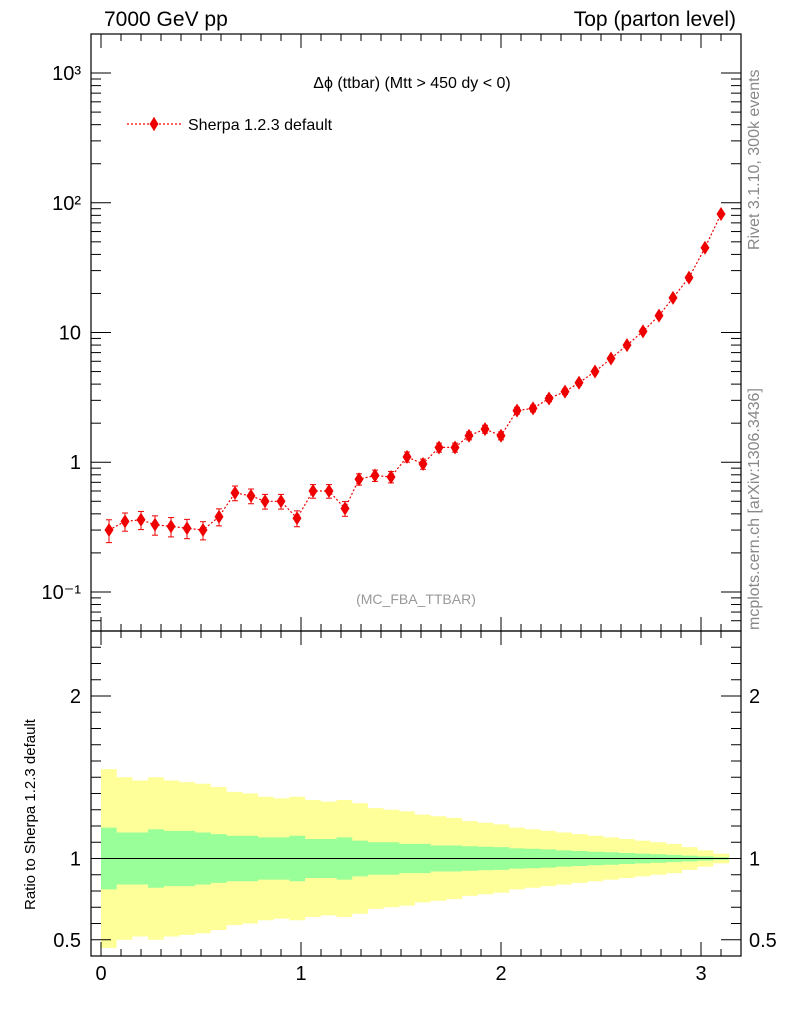  What do you see at coordinates (763, 941) in the screenshot?
I see `y-tick-label-right: 0.5` at bounding box center [763, 941].